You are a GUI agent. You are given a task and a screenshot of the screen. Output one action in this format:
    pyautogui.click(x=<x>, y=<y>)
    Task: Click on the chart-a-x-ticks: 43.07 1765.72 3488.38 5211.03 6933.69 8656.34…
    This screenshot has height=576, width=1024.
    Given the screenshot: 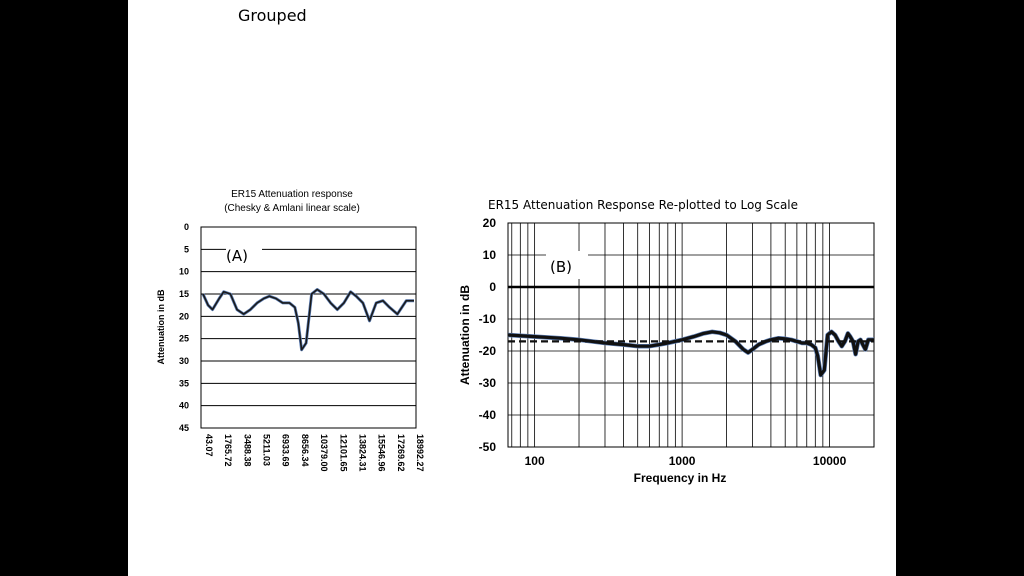 What is the action you would take?
    pyautogui.click(x=314, y=453)
    